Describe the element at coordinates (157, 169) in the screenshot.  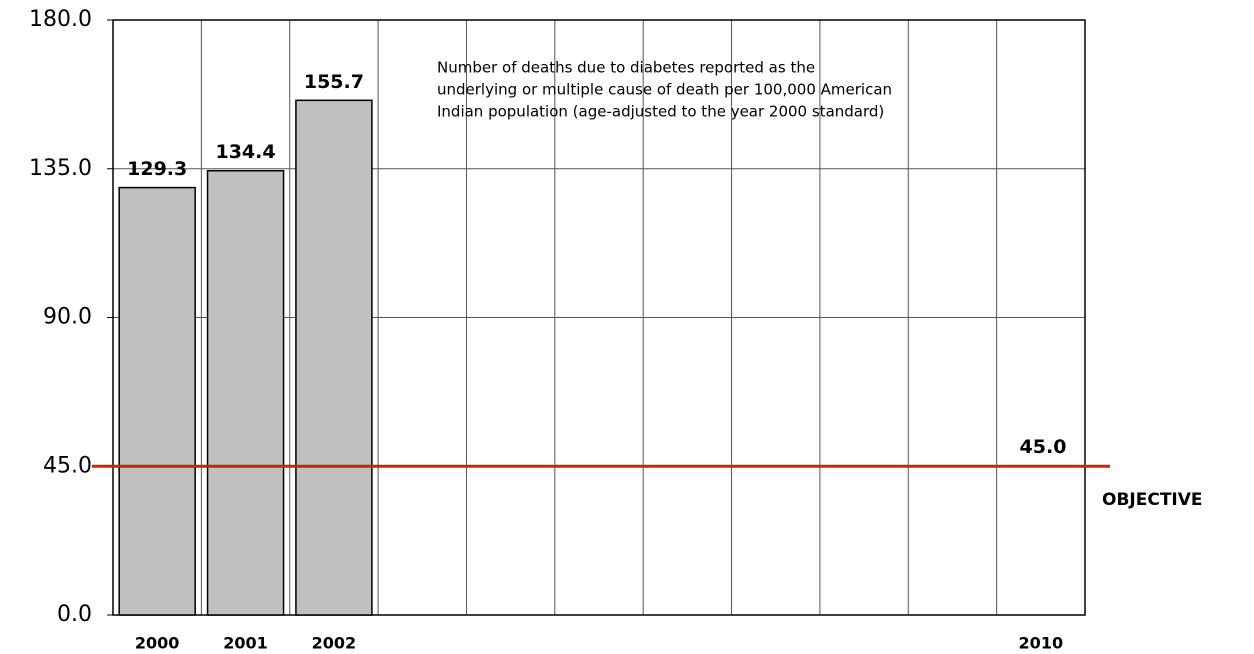
I see `data-label: 129.3` at that location.